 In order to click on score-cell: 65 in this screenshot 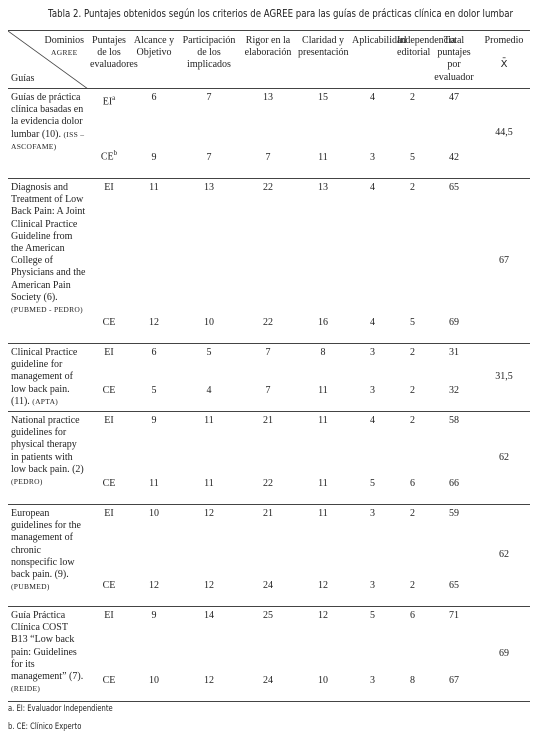, I will do `click(454, 187)`.